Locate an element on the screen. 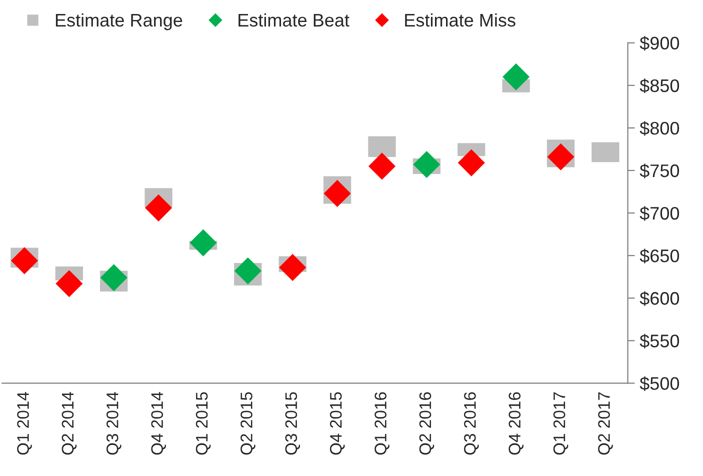  y-tick-label: $850 is located at coordinates (660, 86).